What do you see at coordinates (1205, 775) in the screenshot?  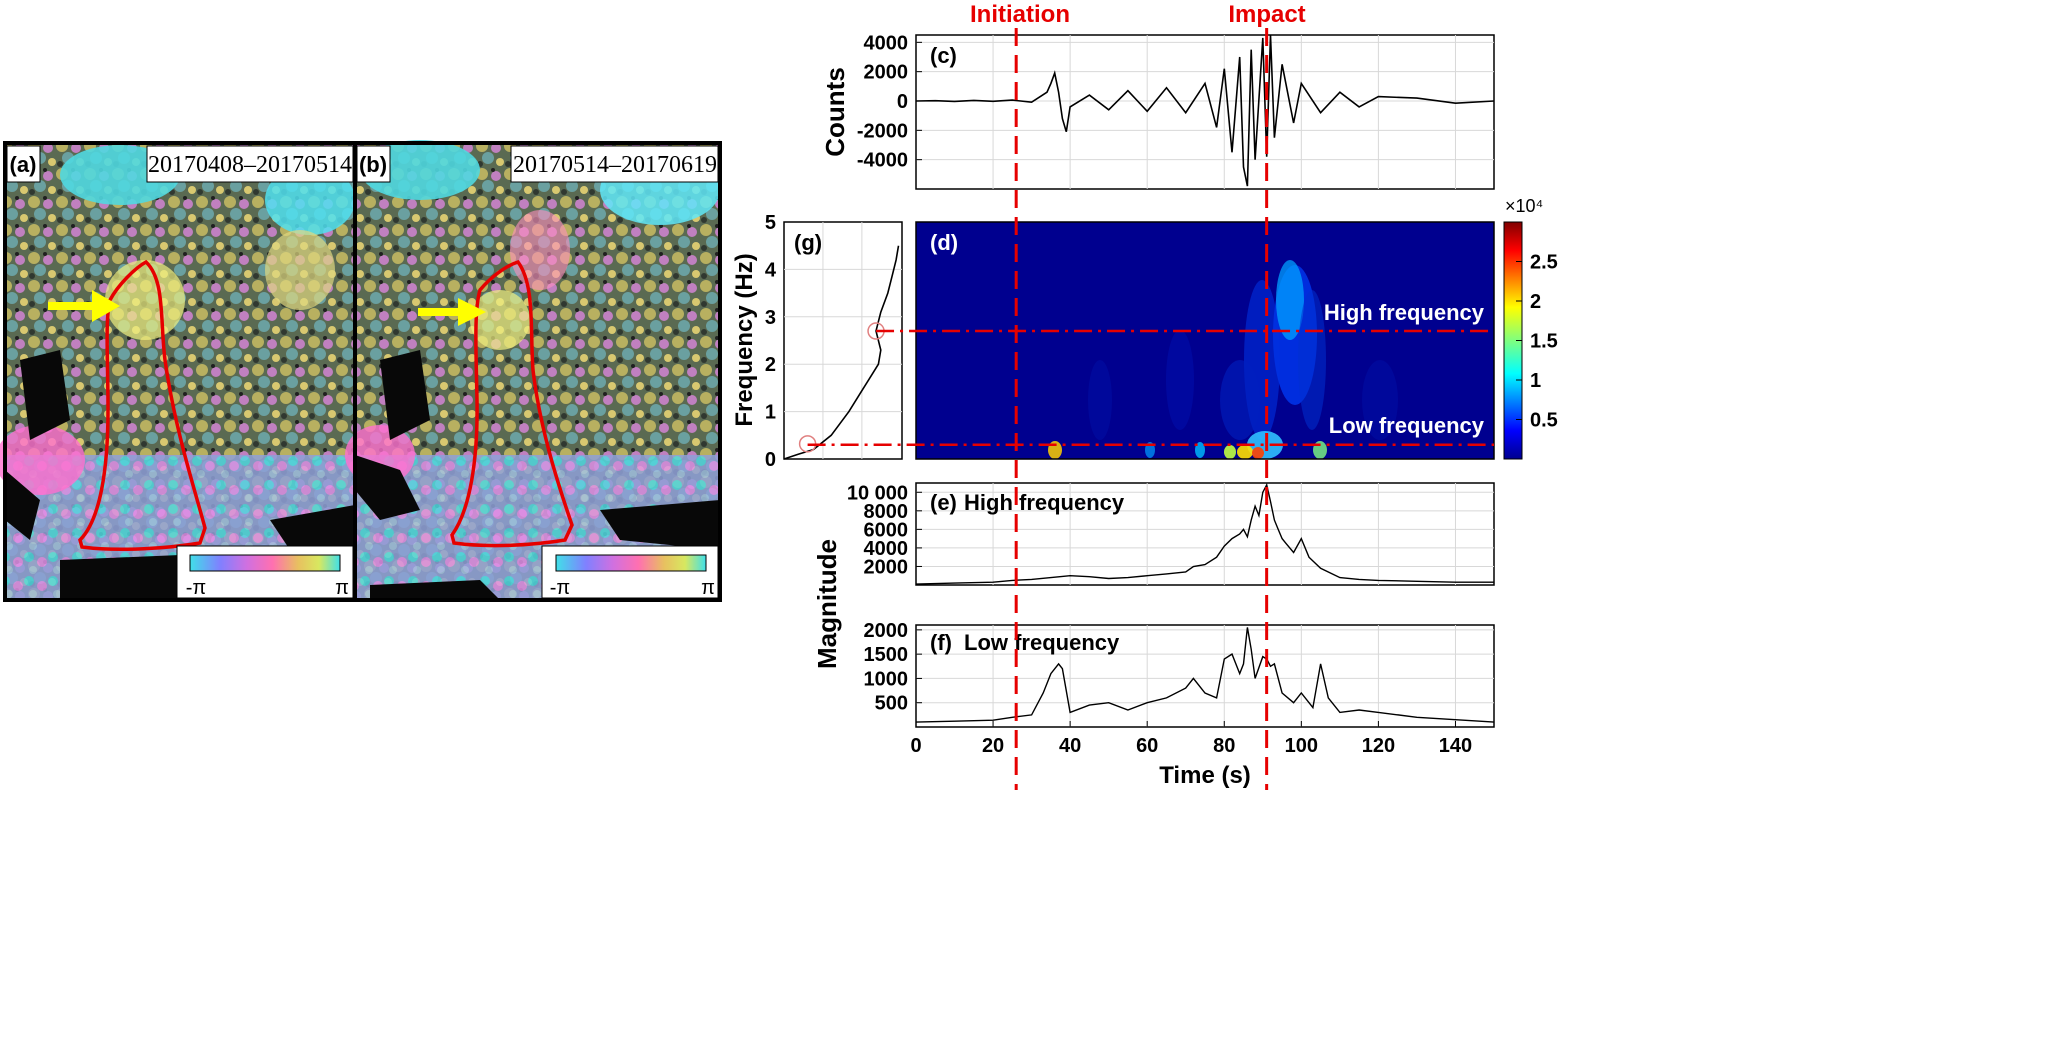 I see `chart-f-xlabel: Time (s)` at bounding box center [1205, 775].